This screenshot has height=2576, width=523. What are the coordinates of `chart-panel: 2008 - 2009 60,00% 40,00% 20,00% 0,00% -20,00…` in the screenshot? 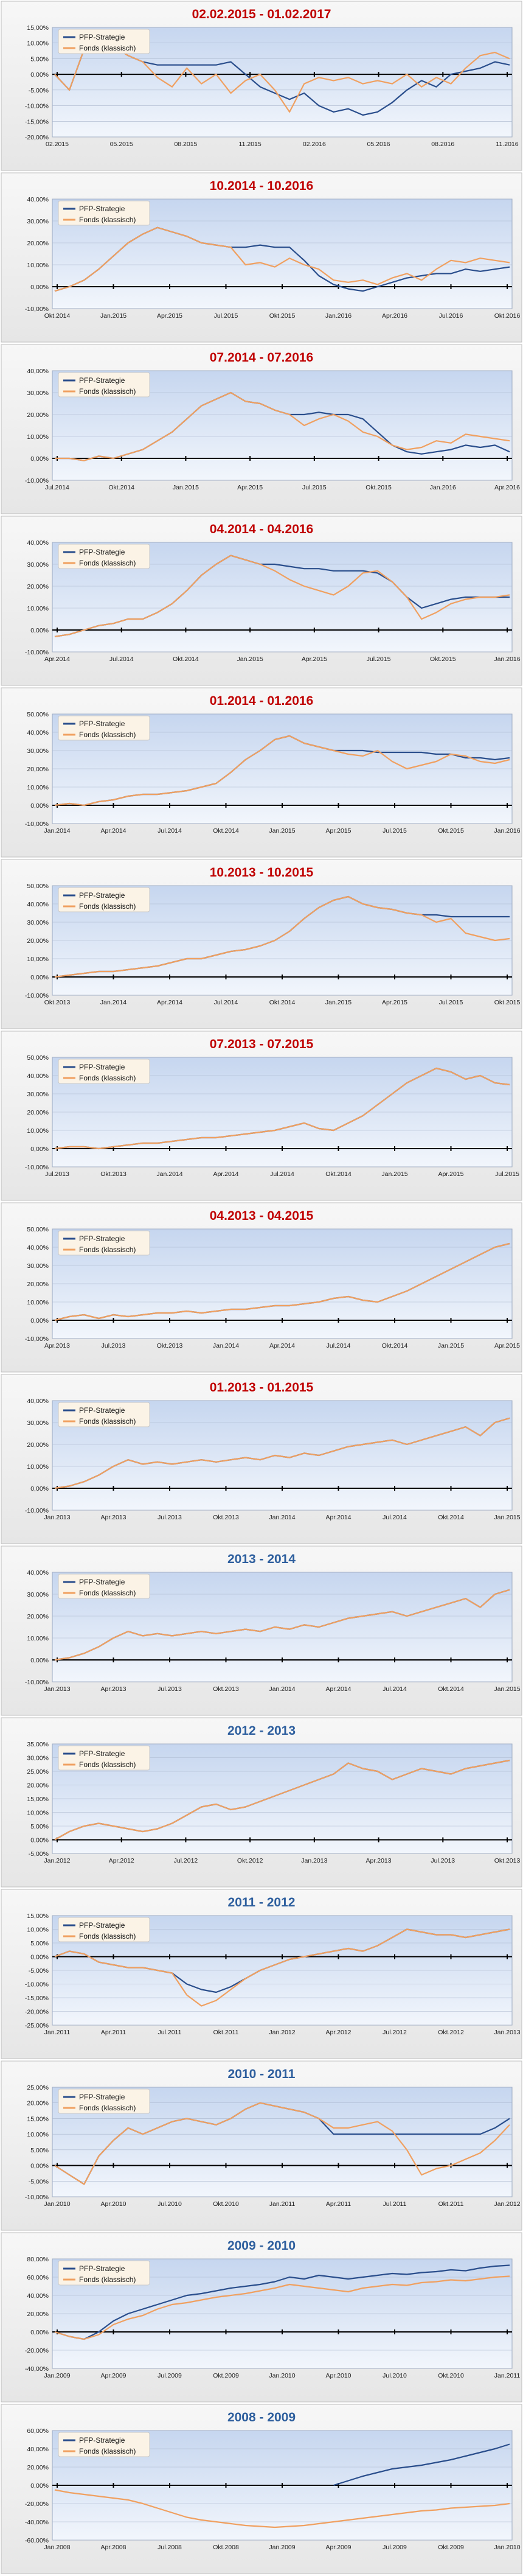 It's located at (261, 2489).